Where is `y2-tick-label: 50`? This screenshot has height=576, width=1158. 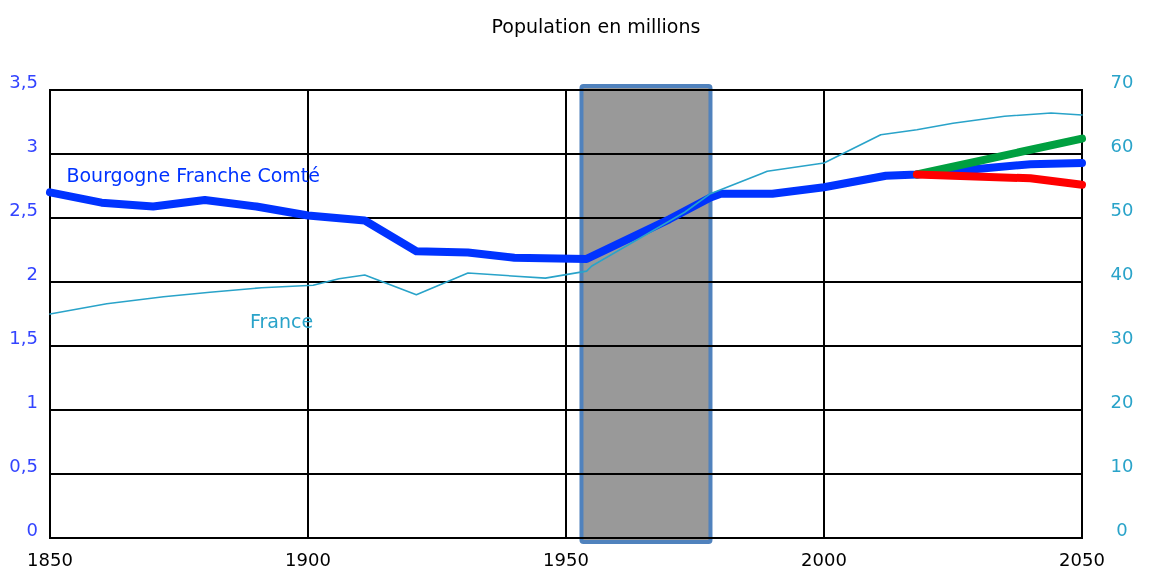 y2-tick-label: 50 is located at coordinates (1122, 209).